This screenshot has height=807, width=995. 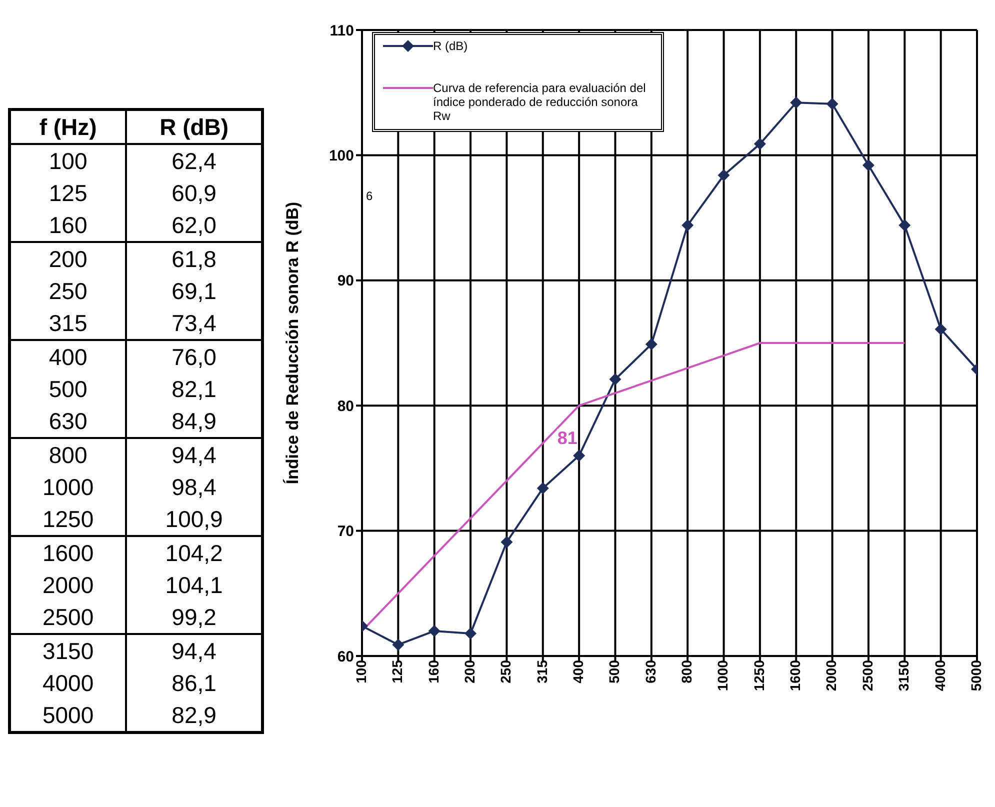 I want to click on text: 99,2, so click(x=194, y=617).